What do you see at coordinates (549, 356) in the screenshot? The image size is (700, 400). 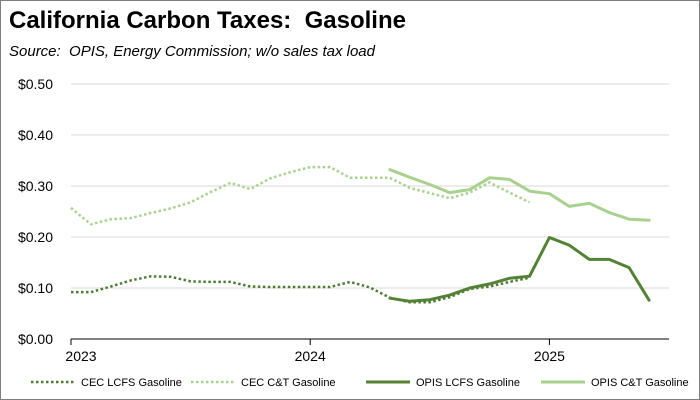 I see `x-tick-label: 2025` at bounding box center [549, 356].